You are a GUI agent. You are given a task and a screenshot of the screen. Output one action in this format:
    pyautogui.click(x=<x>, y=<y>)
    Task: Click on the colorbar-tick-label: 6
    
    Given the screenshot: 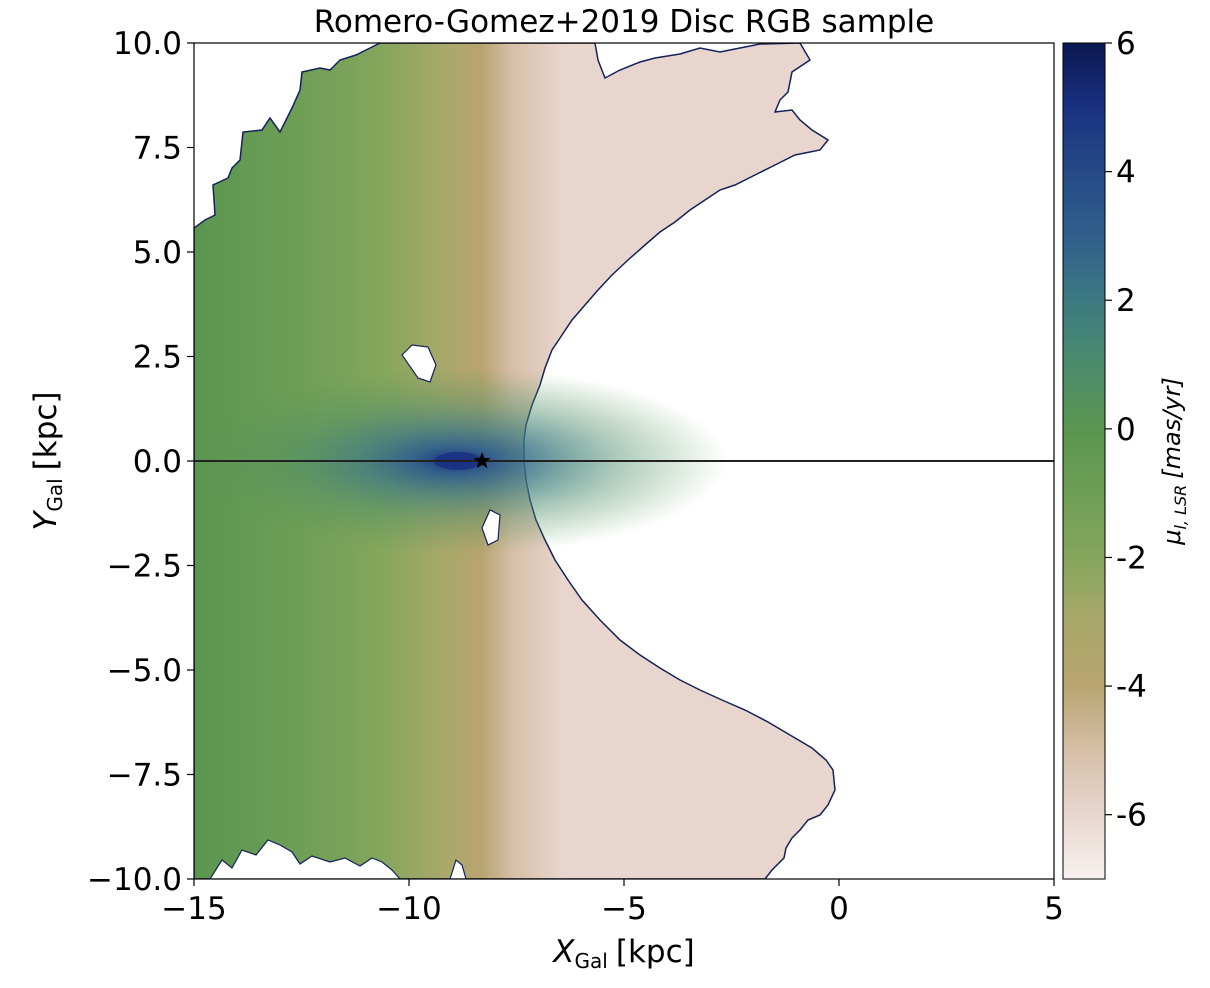 What is the action you would take?
    pyautogui.click(x=1126, y=44)
    